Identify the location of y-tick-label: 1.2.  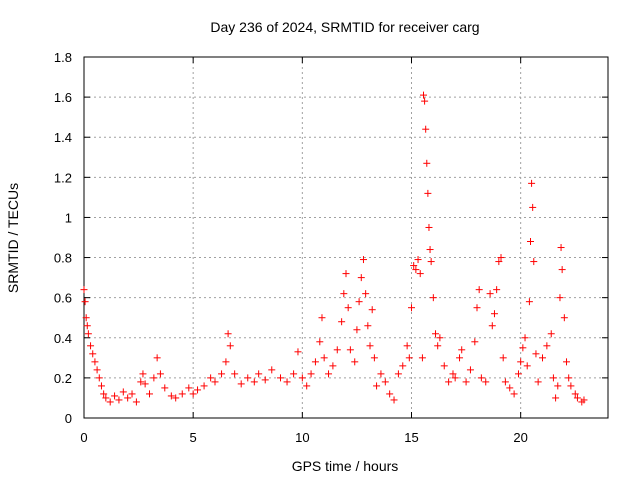
(63, 177).